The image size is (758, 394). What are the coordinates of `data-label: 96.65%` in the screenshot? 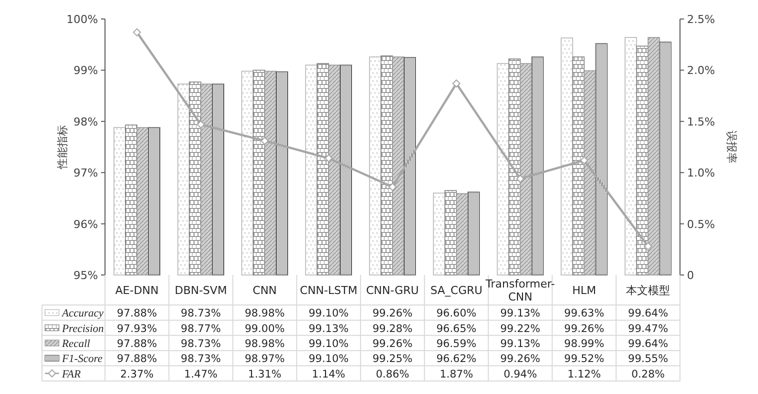 It's located at (456, 328).